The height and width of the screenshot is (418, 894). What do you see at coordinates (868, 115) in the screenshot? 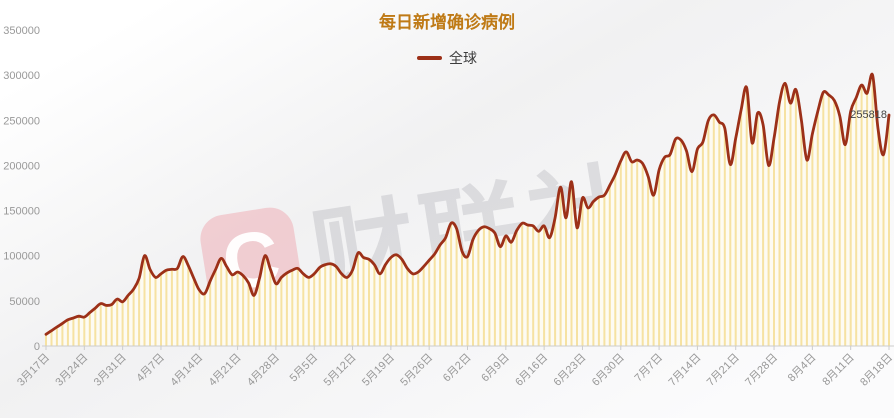
I see `last-value-label: 255818` at bounding box center [868, 115].